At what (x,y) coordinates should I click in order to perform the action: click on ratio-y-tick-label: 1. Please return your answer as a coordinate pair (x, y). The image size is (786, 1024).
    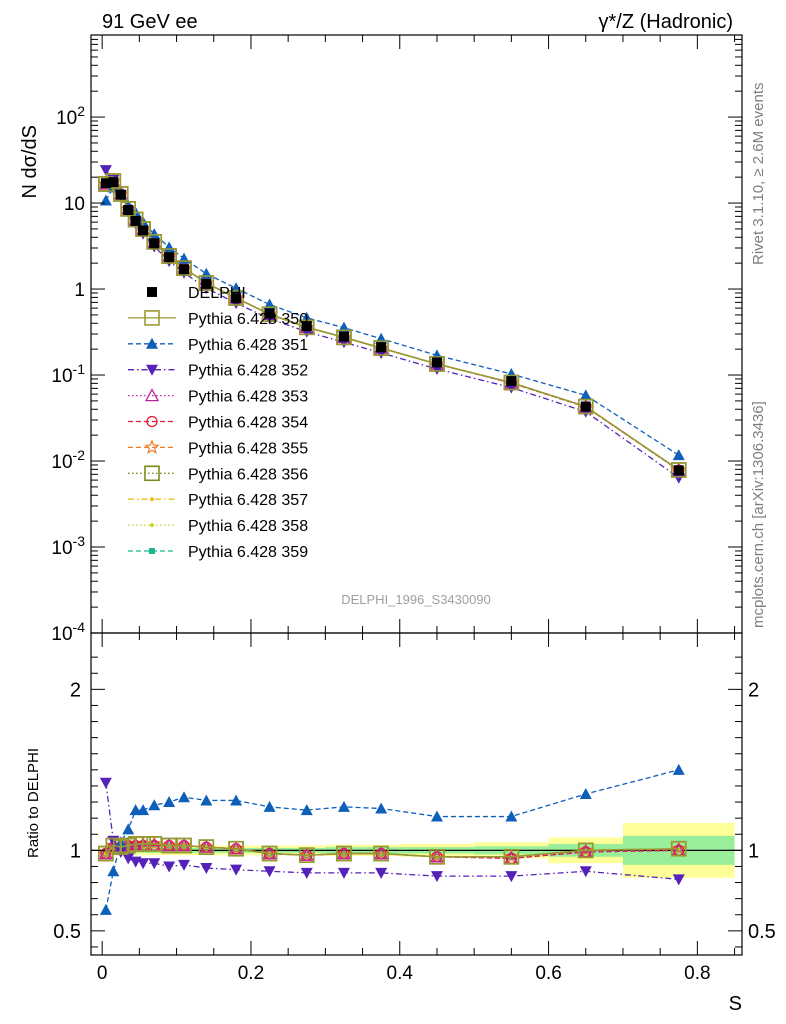
    Looking at the image, I should click on (75, 851).